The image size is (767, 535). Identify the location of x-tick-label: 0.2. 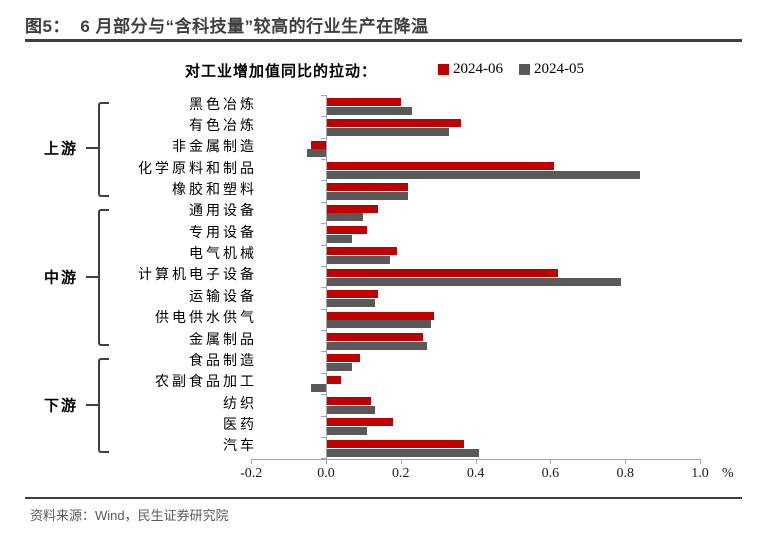
(401, 473).